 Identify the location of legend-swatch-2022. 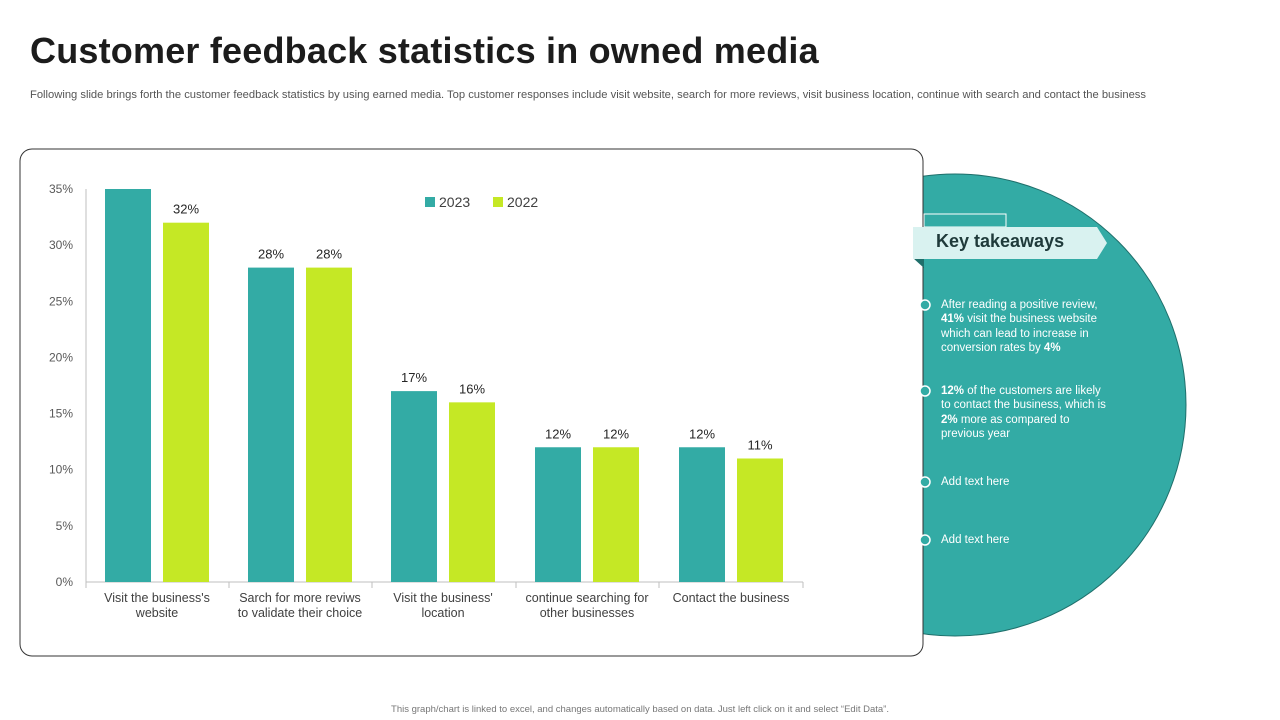
(498, 202).